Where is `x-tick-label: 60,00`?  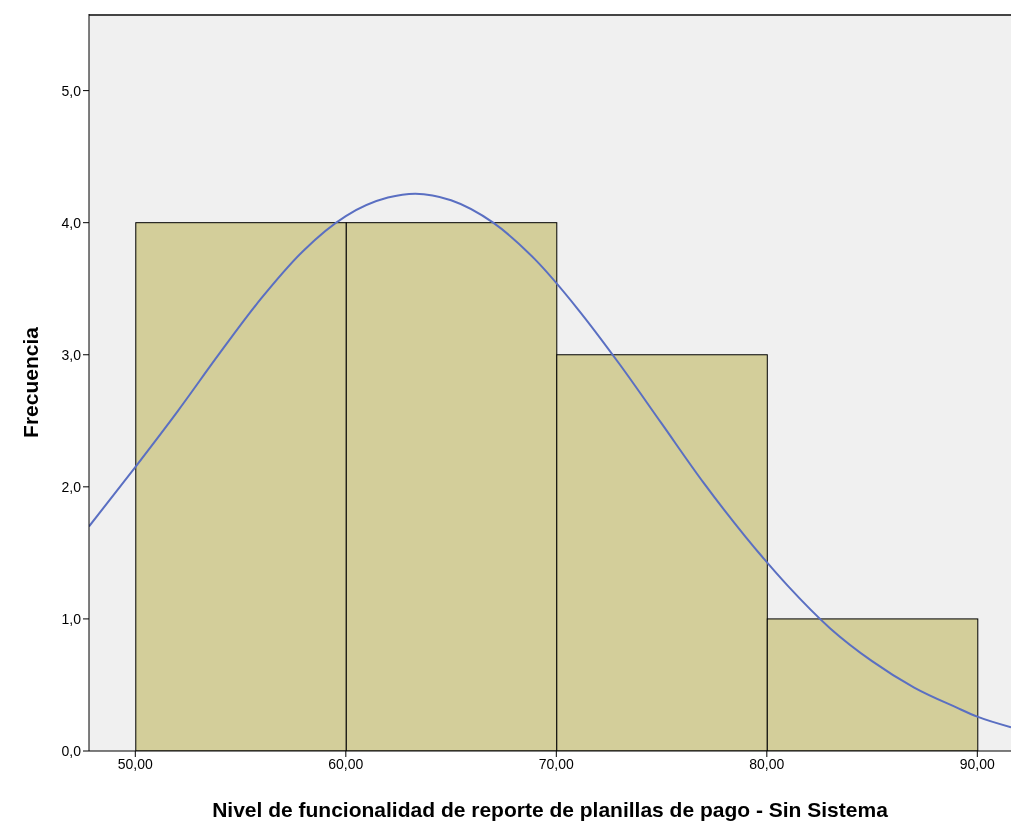 x-tick-label: 60,00 is located at coordinates (346, 763).